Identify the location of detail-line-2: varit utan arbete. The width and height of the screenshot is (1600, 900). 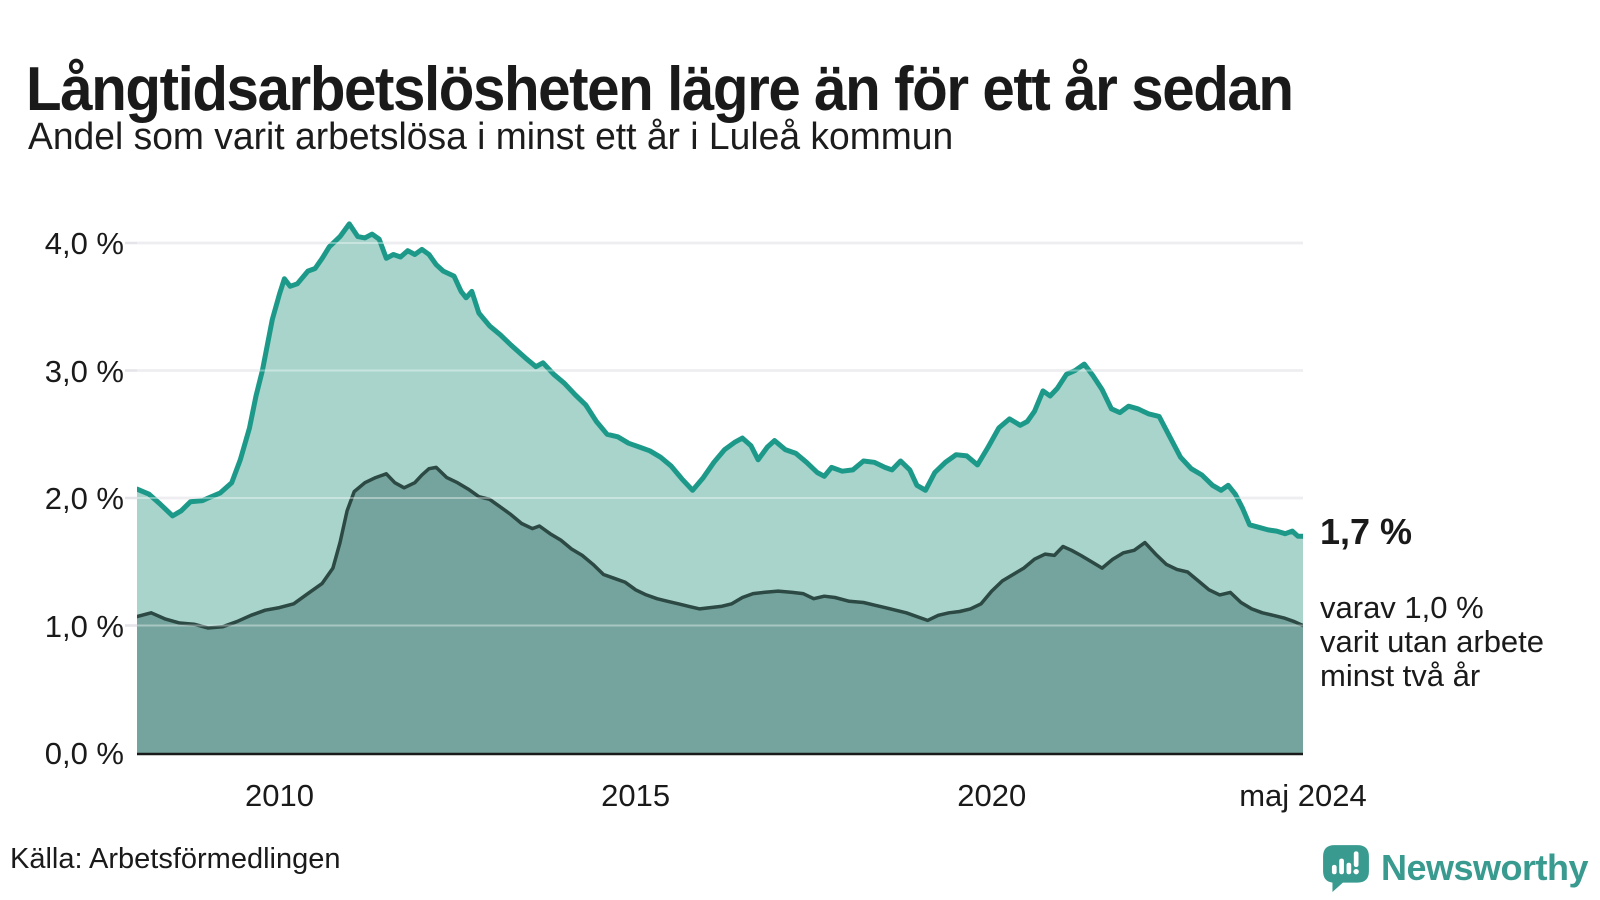
(1432, 641).